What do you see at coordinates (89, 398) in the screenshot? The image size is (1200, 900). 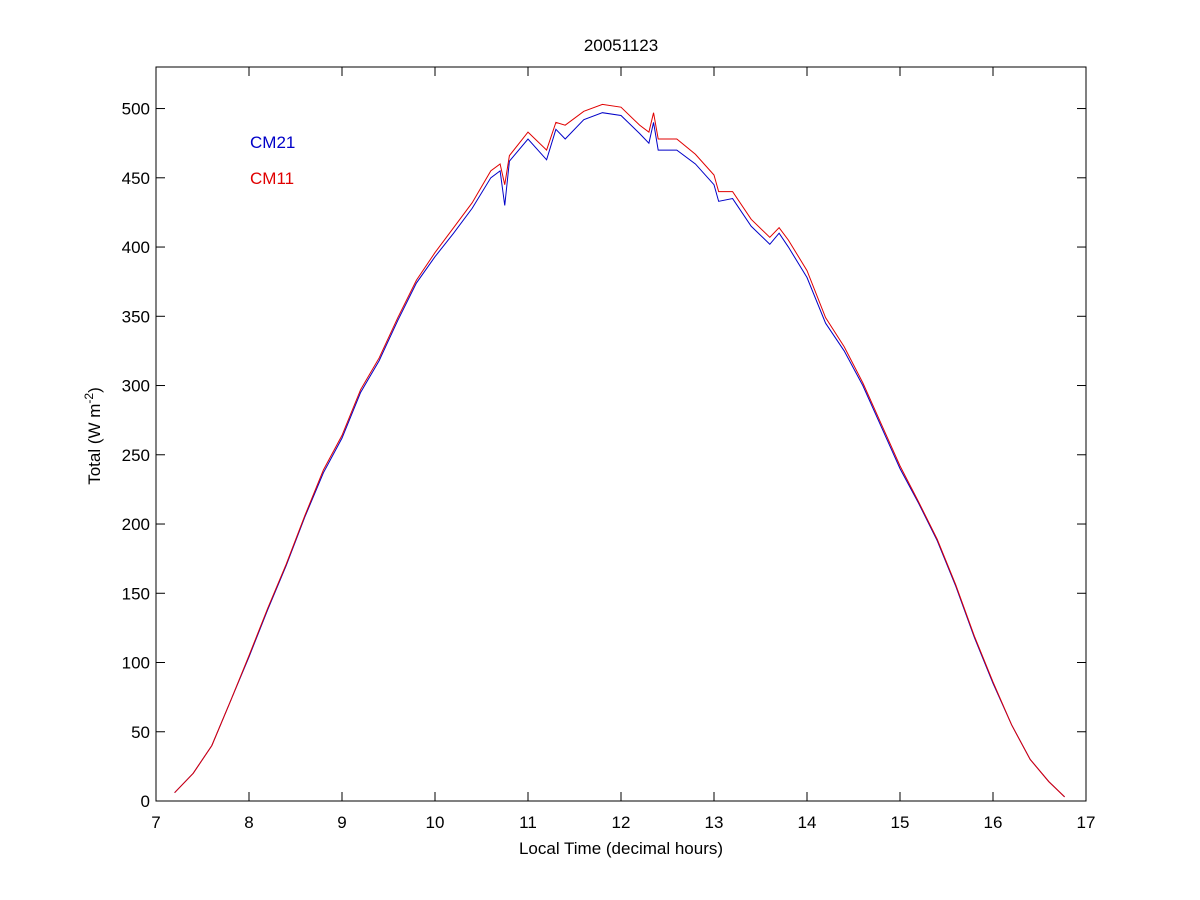 I see `y-label-sup: -2` at bounding box center [89, 398].